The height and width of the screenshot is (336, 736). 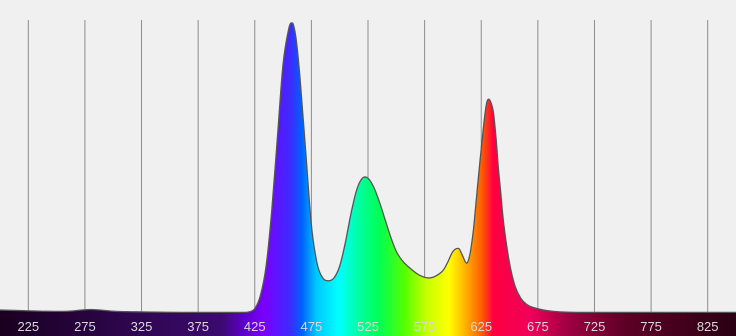 What do you see at coordinates (312, 326) in the screenshot?
I see `x-tick-label: 475` at bounding box center [312, 326].